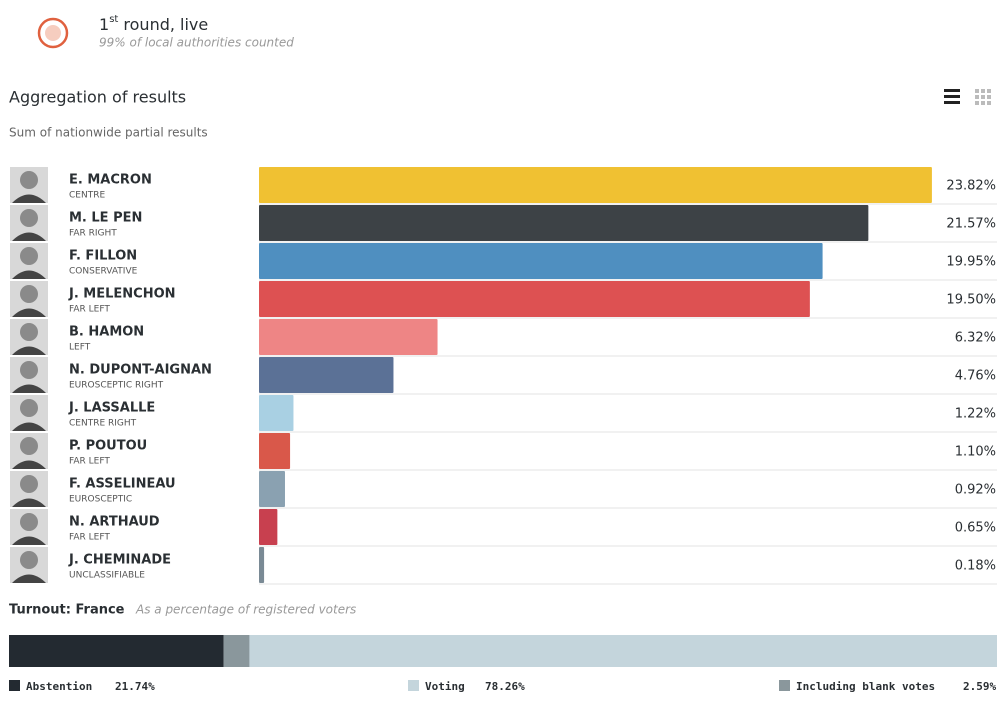  I want to click on candidate-party: CENTRE, so click(87, 196).